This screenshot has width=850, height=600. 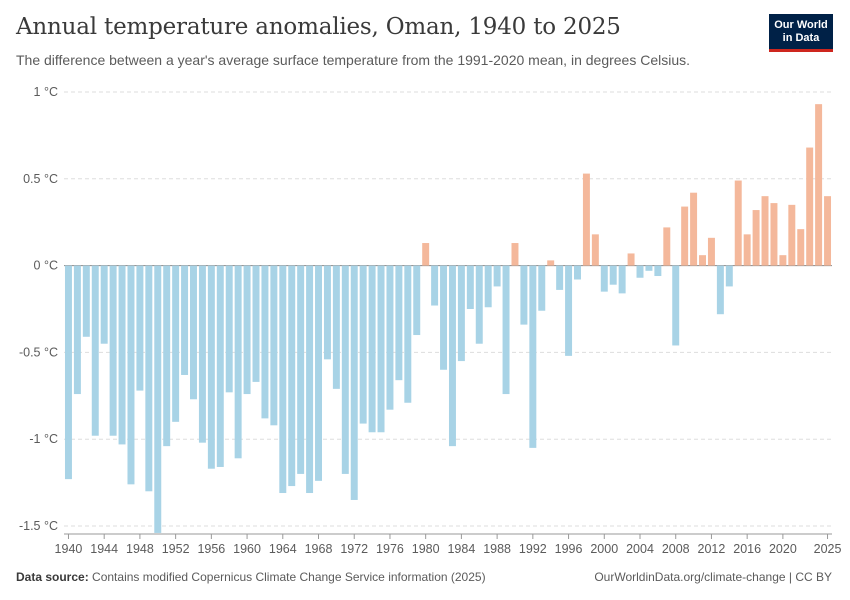 What do you see at coordinates (729, 276) in the screenshot?
I see `bar-2014` at bounding box center [729, 276].